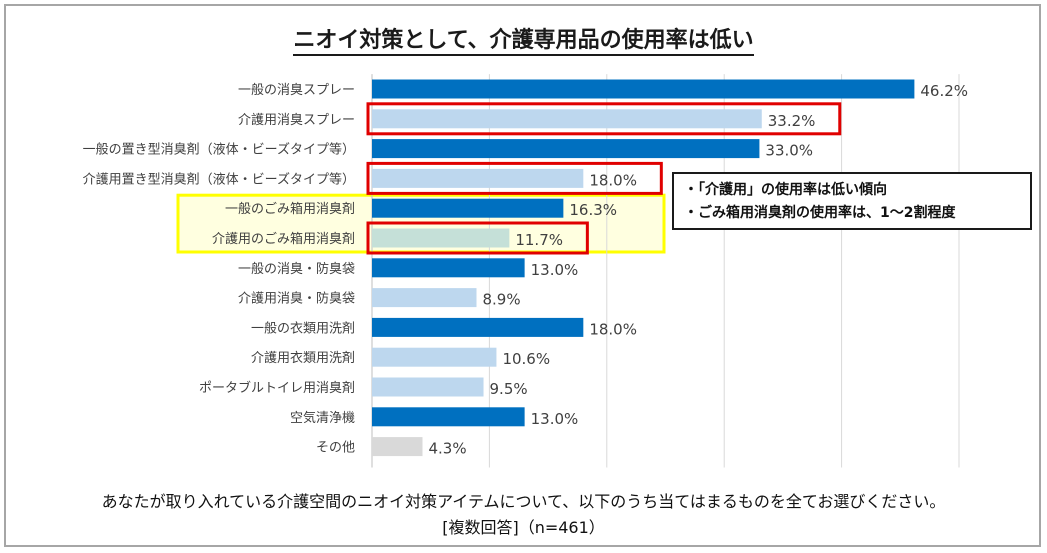 The image size is (1047, 553). Describe the element at coordinates (335, 448) in the screenshot. I see `category-label: その他` at that location.